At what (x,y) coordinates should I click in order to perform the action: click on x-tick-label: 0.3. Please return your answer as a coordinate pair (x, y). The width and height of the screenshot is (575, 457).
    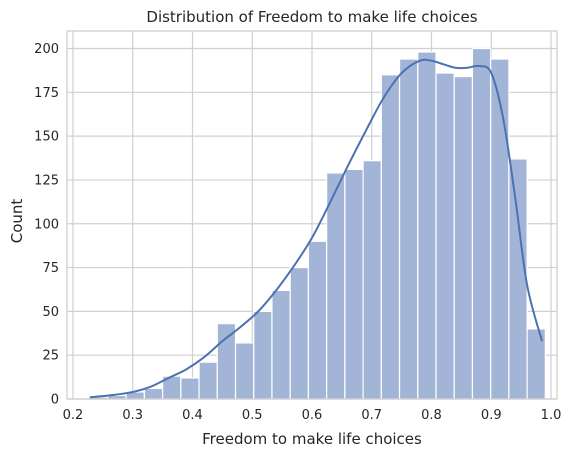
    Looking at the image, I should click on (132, 415).